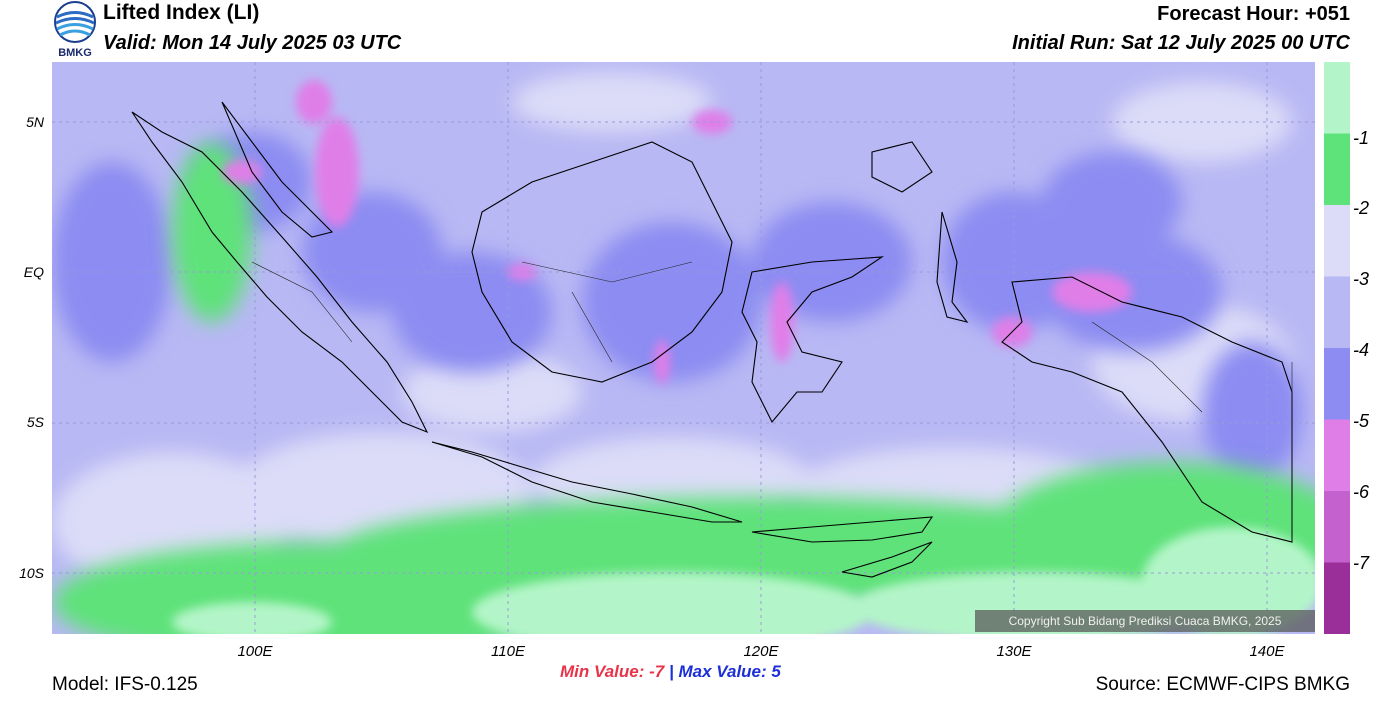 The image size is (1400, 709). I want to click on colorbar-label: -1, so click(1361, 138).